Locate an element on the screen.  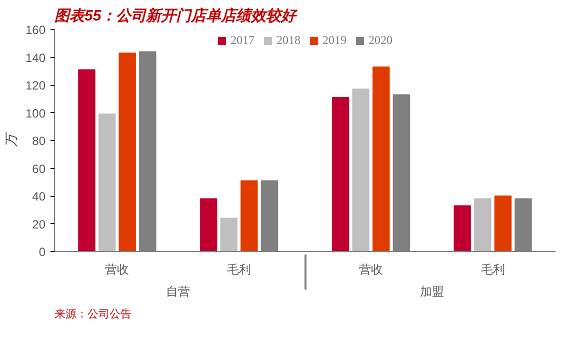
y-tick-label: 160 is located at coordinates (35, 30).